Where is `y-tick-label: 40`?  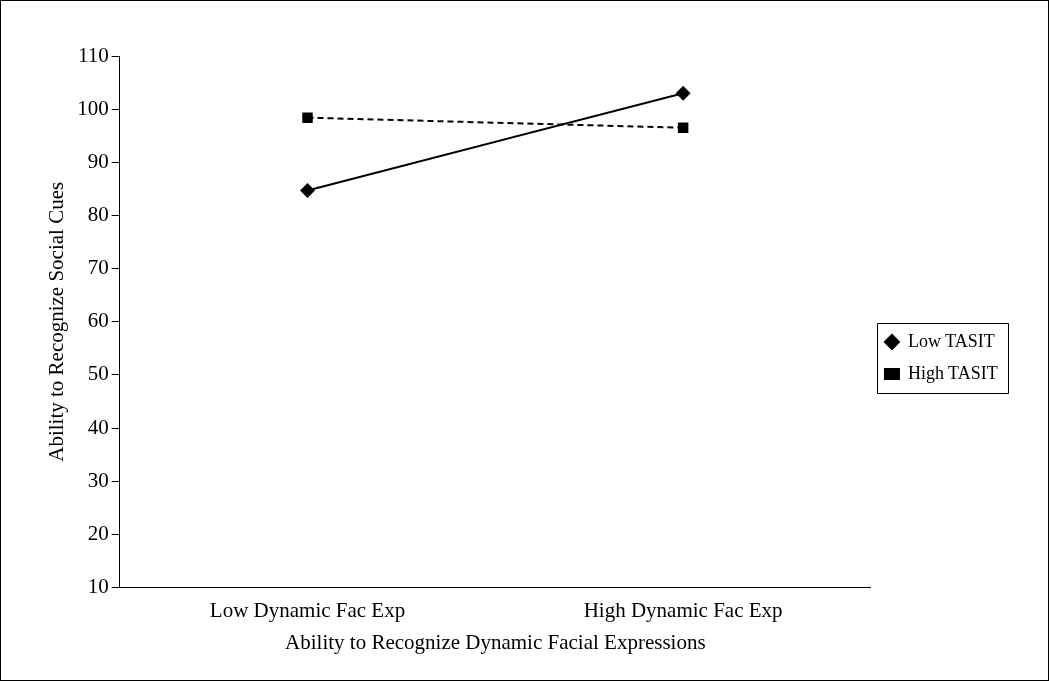 y-tick-label: 40 is located at coordinates (98, 426).